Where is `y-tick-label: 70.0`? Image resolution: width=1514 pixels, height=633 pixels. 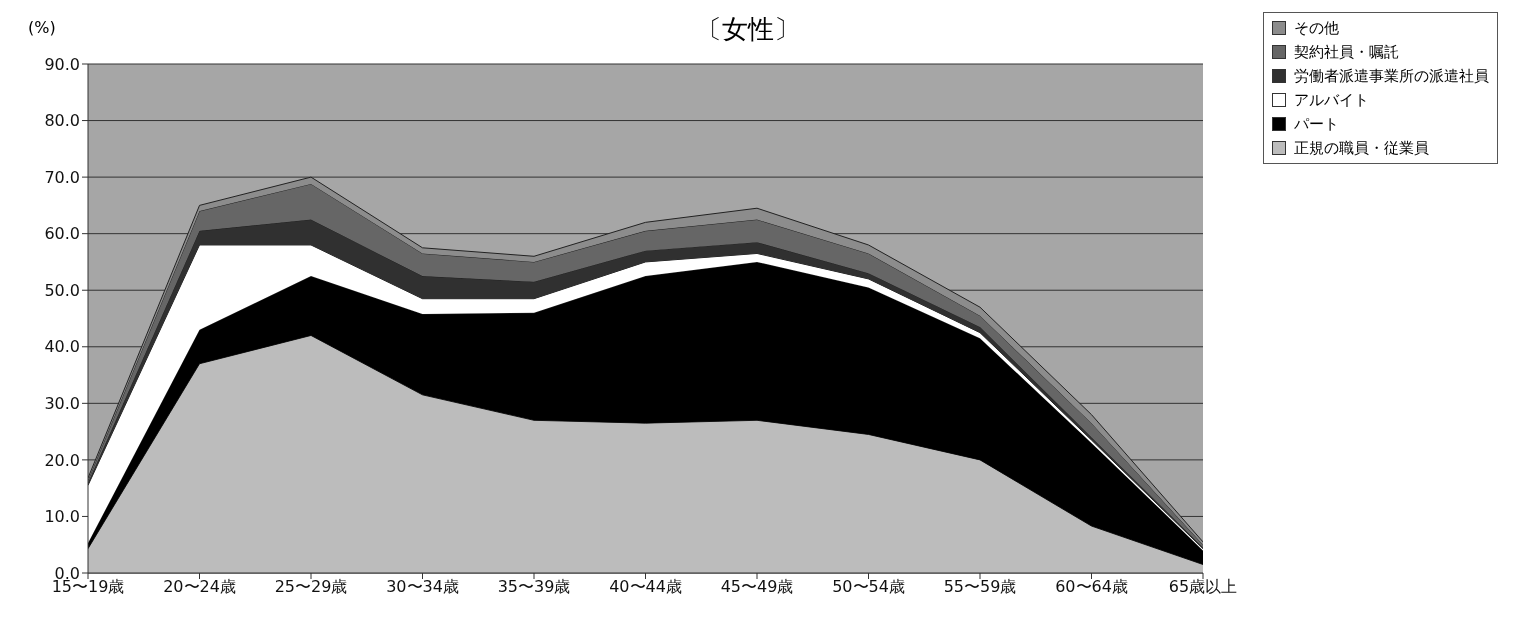 y-tick-label: 70.0 is located at coordinates (62, 177).